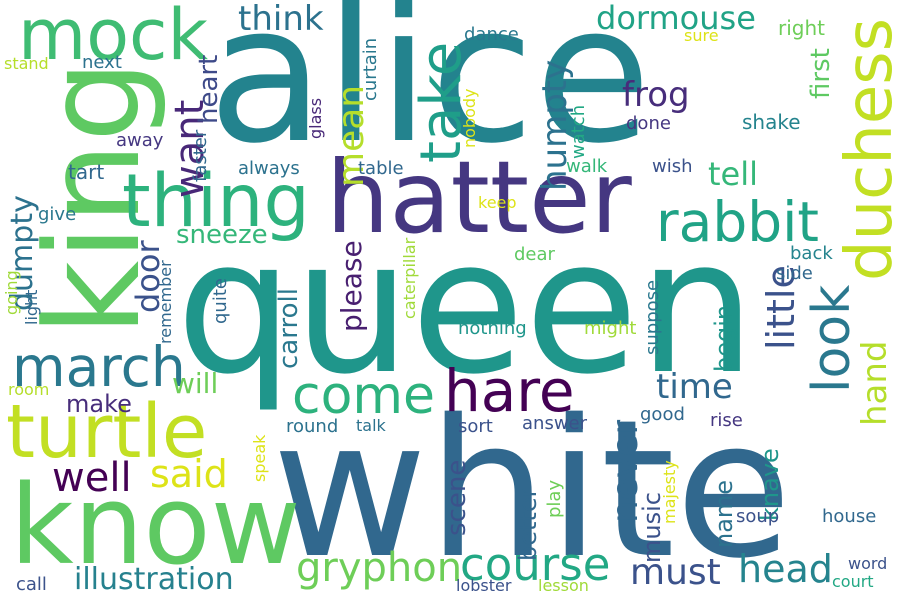 The width and height of the screenshot is (900, 600). I want to click on word-frog: frog, so click(656, 95).